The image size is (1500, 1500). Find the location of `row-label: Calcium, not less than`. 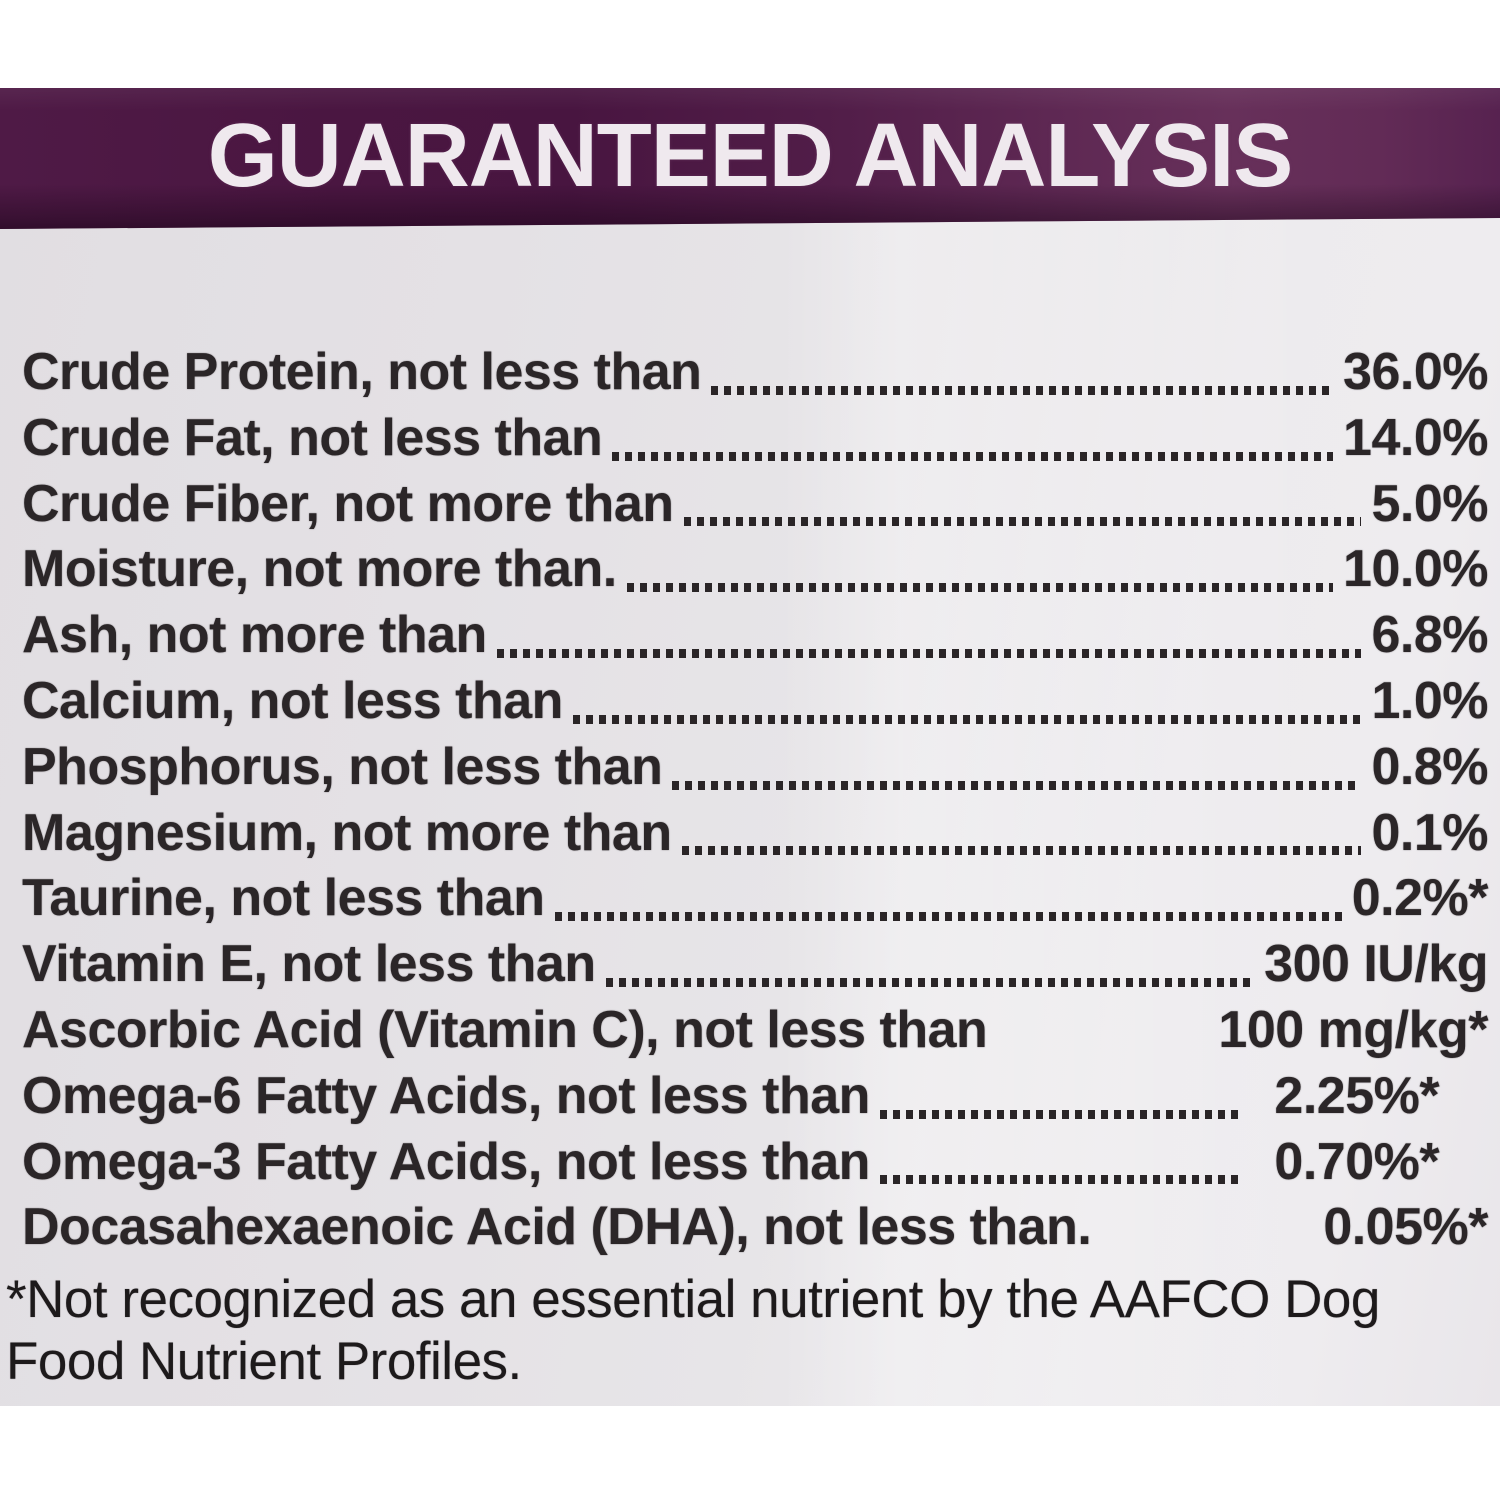

row-label: Calcium, not less than is located at coordinates (292, 700).